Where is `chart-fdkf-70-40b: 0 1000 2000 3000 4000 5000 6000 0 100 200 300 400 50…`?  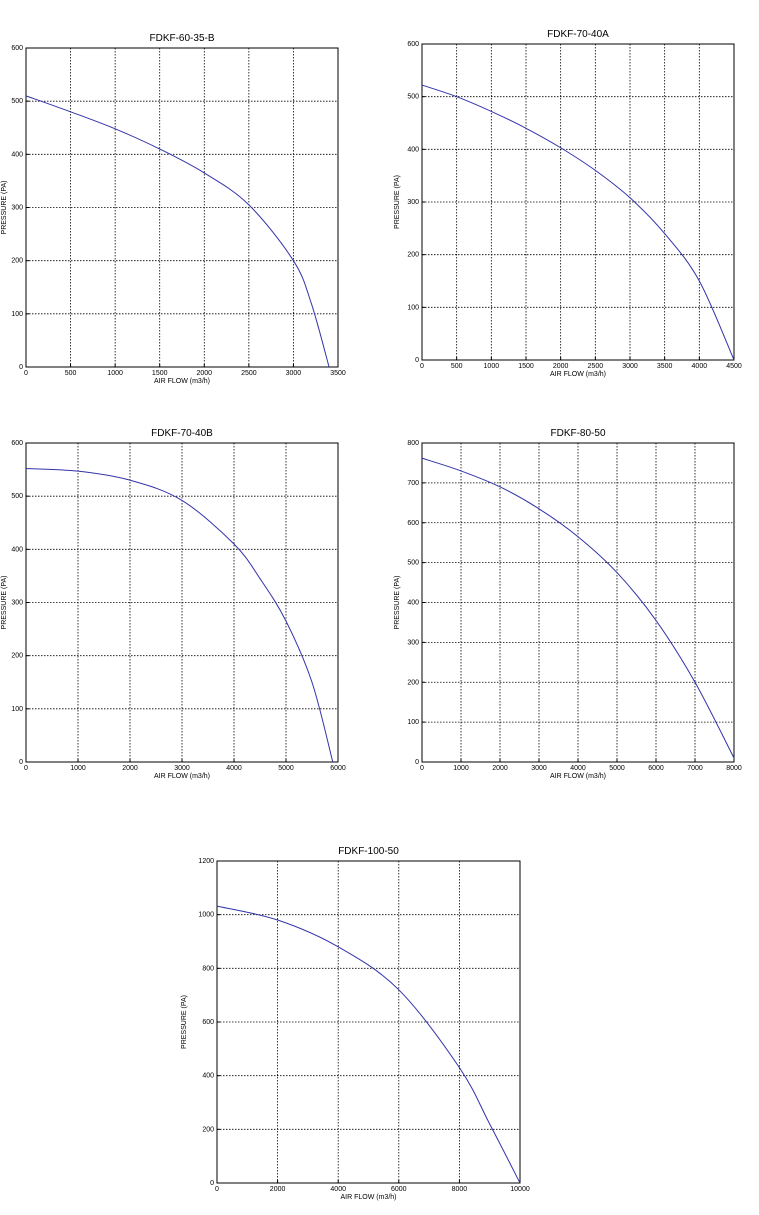
chart-fdkf-70-40b: 0 1000 2000 3000 4000 5000 6000 0 100 200 300 400 50… is located at coordinates (182, 608).